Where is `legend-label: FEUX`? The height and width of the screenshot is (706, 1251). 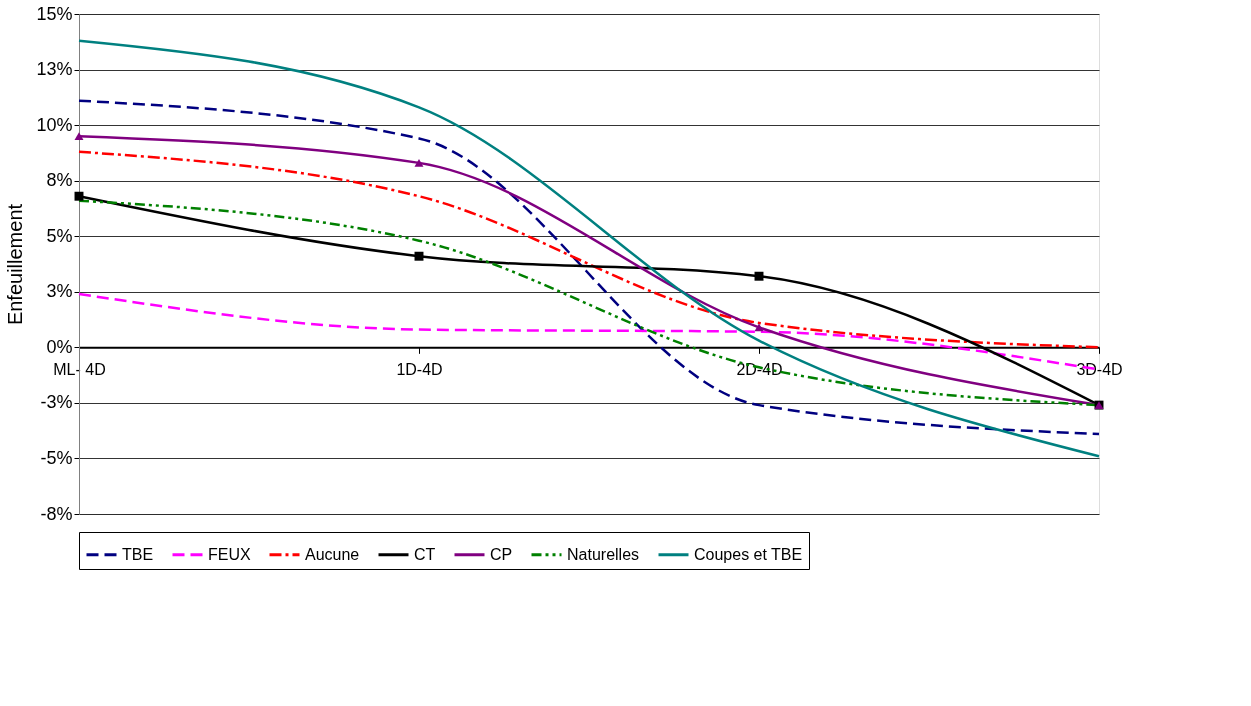
legend-label: FEUX is located at coordinates (229, 554).